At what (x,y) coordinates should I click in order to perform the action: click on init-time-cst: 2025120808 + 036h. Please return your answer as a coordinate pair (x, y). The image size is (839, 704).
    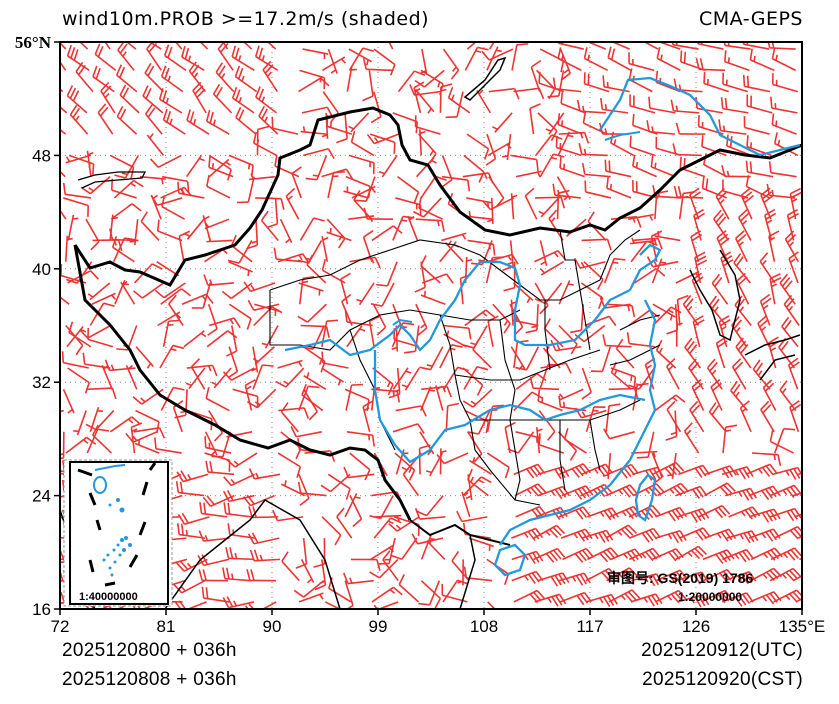
    Looking at the image, I should click on (149, 679).